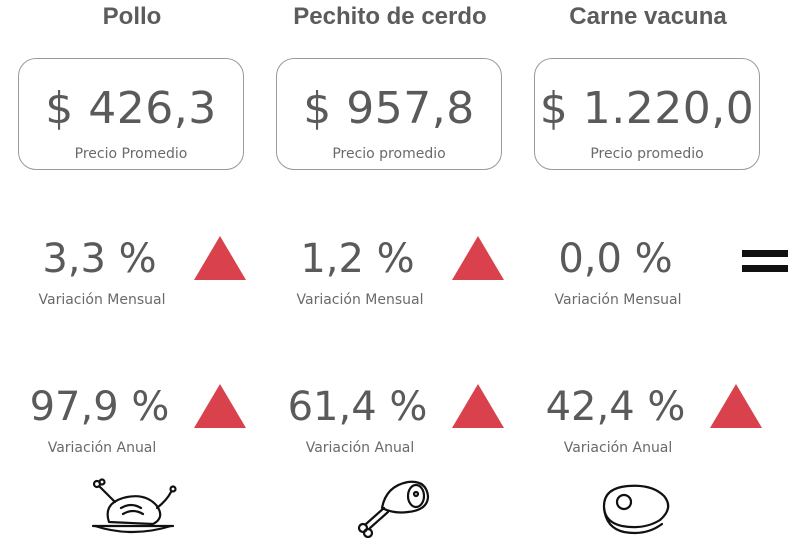 The width and height of the screenshot is (807, 540). Describe the element at coordinates (393, 509) in the screenshot. I see `ham-leg-icon` at that location.